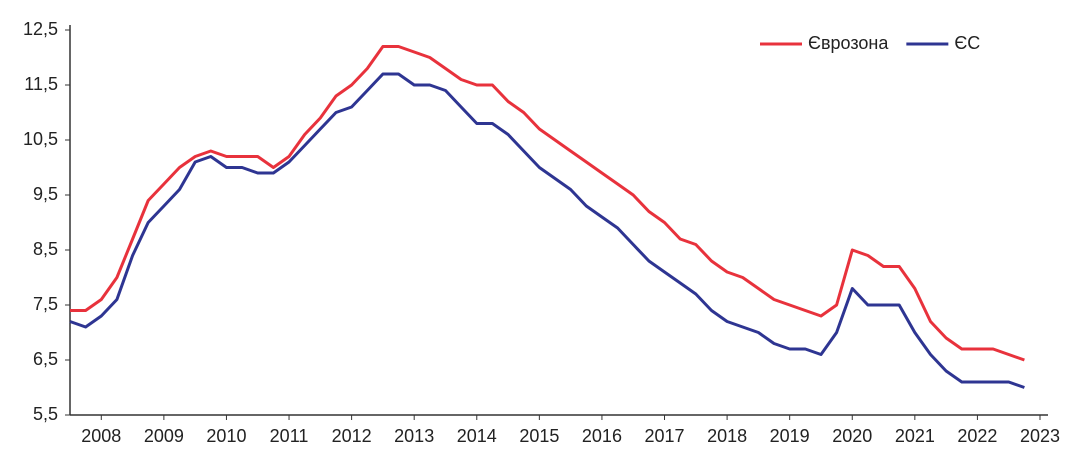 The image size is (1077, 450). What do you see at coordinates (848, 43) in the screenshot?
I see `legend-label: Єврозона` at bounding box center [848, 43].